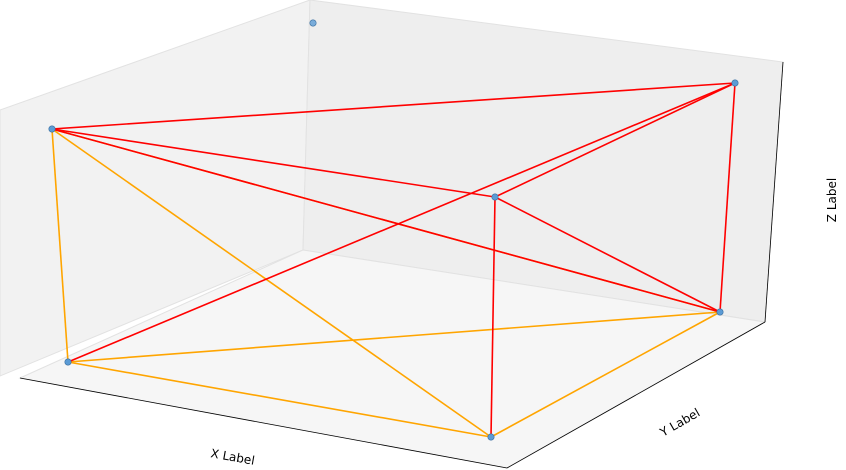 The image size is (846, 470). Describe the element at coordinates (720, 312) in the screenshot. I see `data-point-p5` at that location.